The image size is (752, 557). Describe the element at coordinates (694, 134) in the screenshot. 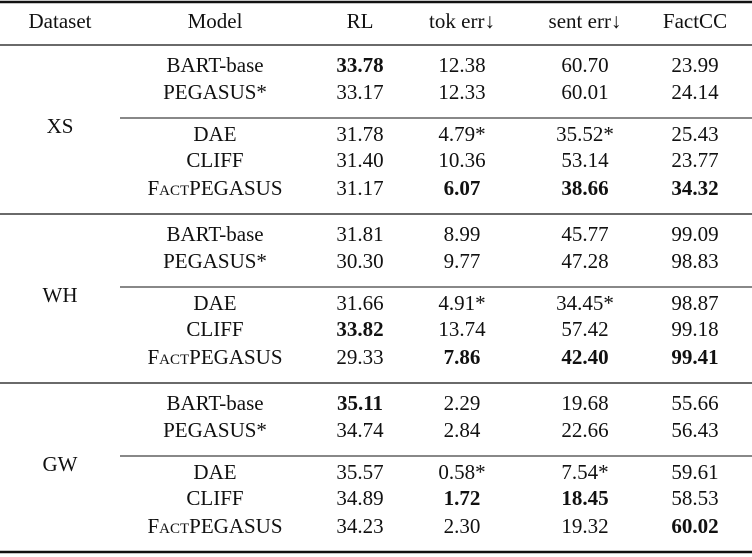

I see `metric-value: 25.43` at that location.